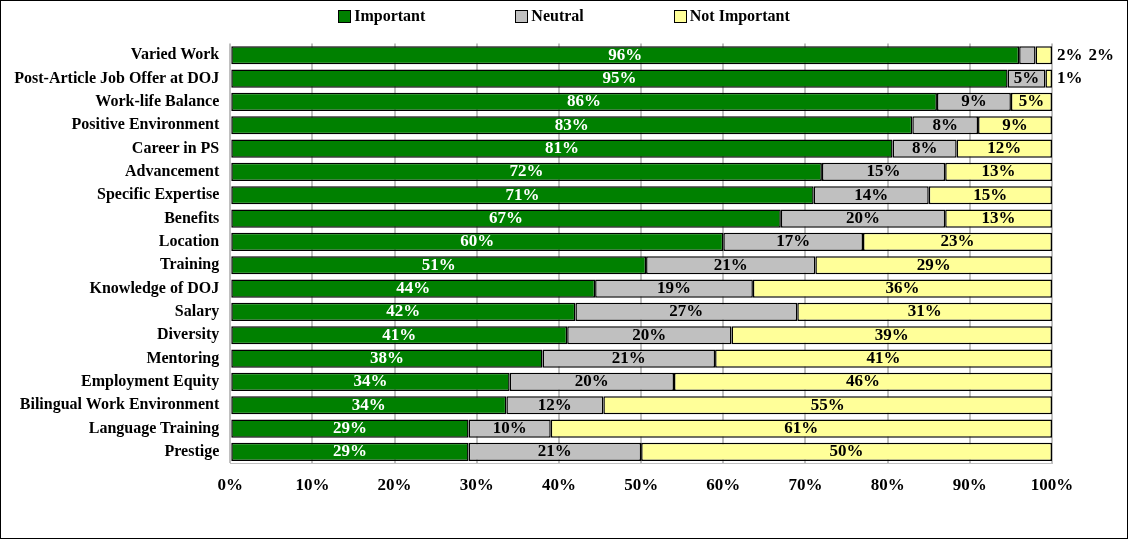  What do you see at coordinates (723, 485) in the screenshot?
I see `x-tick-label: 60%` at bounding box center [723, 485].